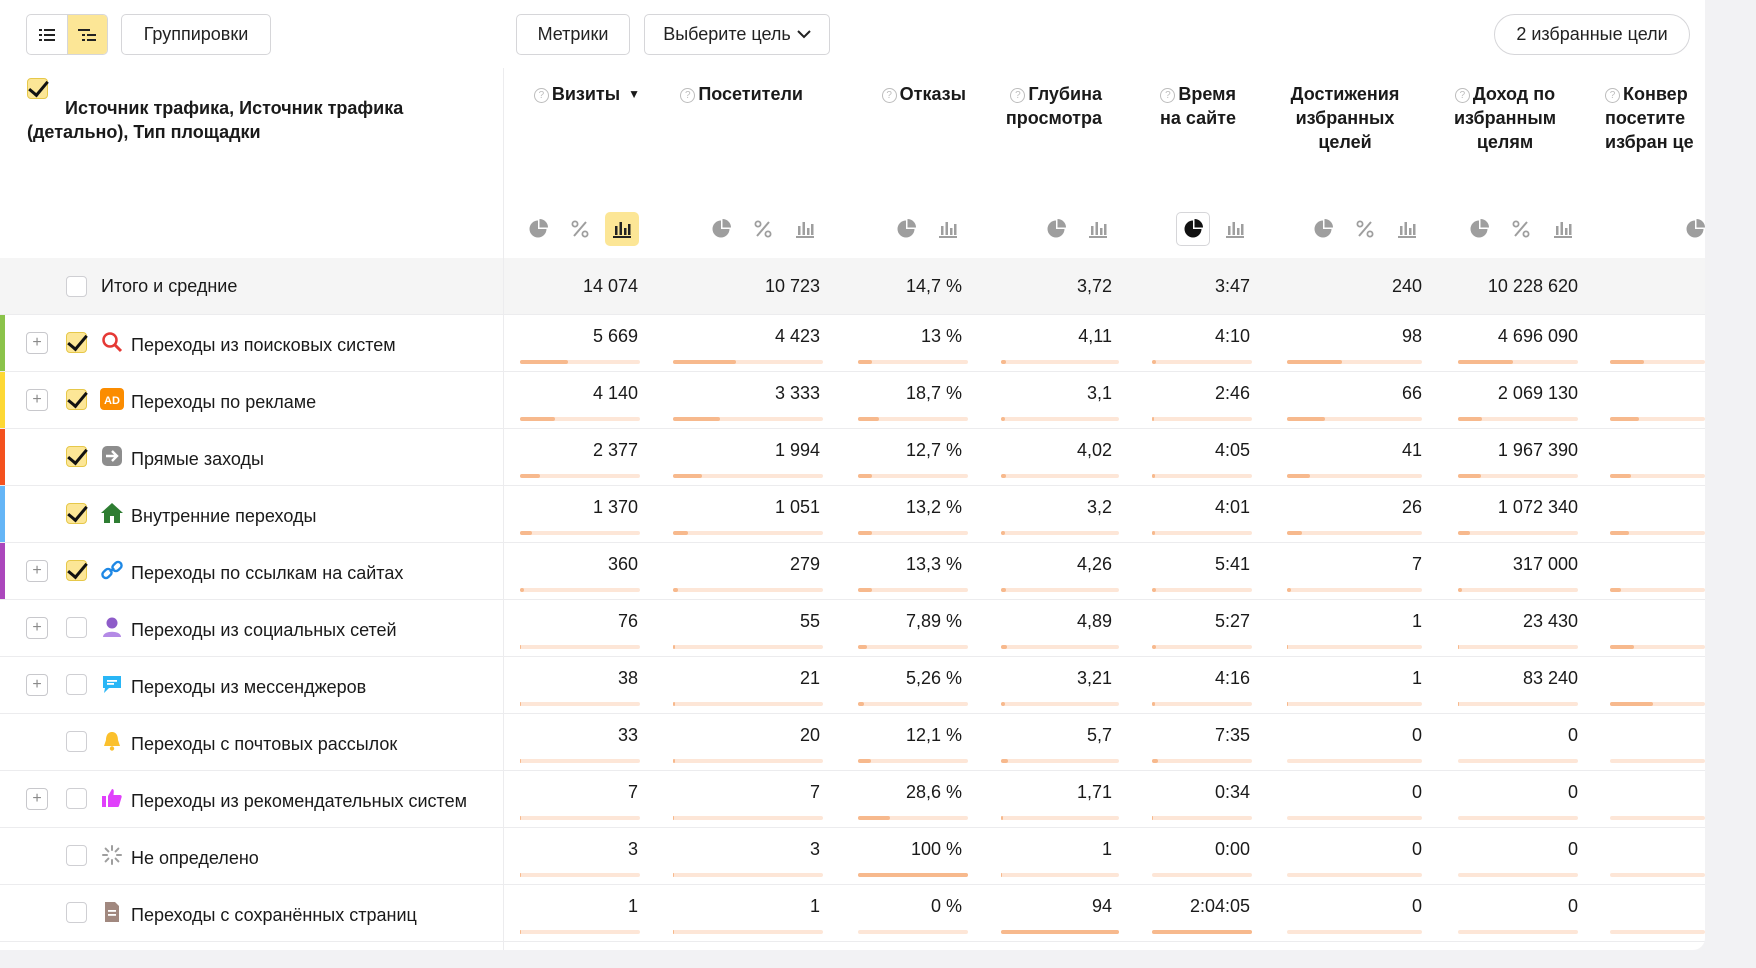 This screenshot has width=1756, height=968. Describe the element at coordinates (737, 34) in the screenshot. I see `goal-select: Выберите цель` at that location.